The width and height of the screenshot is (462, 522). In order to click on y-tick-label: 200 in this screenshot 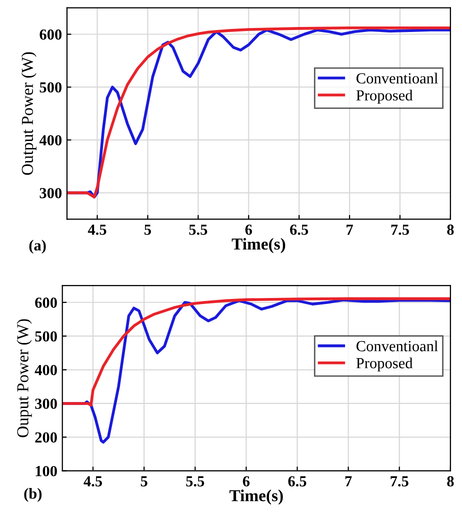, I will do `click(46, 437)`.